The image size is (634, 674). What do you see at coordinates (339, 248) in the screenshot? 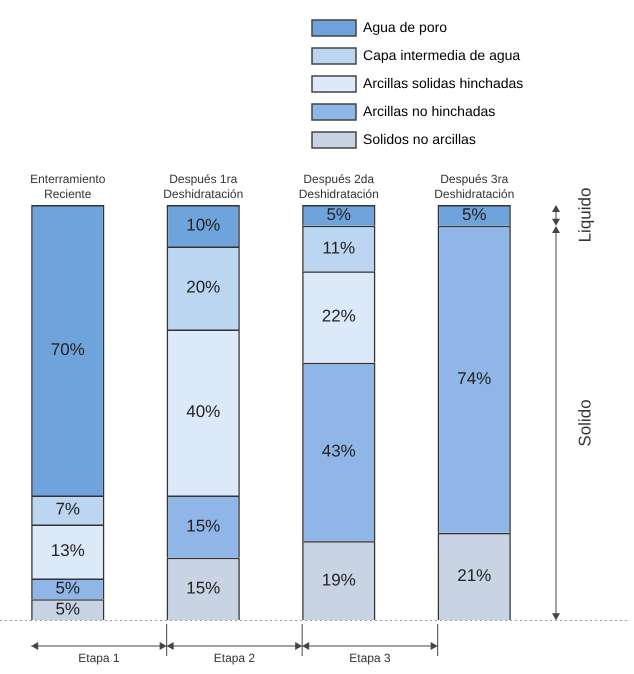
I see `data-label: 11%` at bounding box center [339, 248].